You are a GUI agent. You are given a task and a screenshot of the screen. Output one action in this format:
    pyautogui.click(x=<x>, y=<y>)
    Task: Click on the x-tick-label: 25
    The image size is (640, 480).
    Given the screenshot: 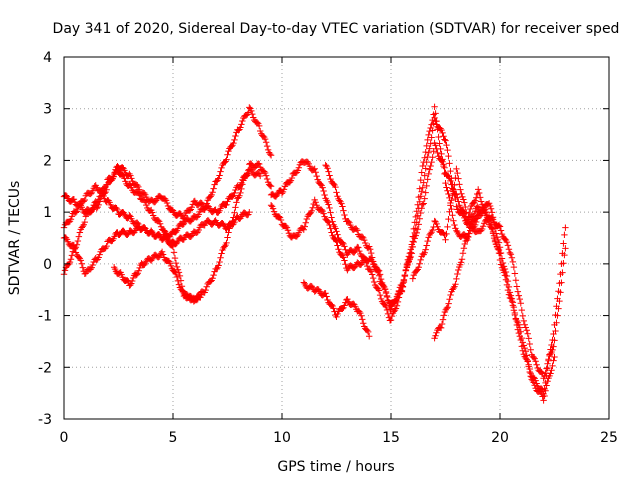 What is the action you would take?
    pyautogui.click(x=609, y=438)
    